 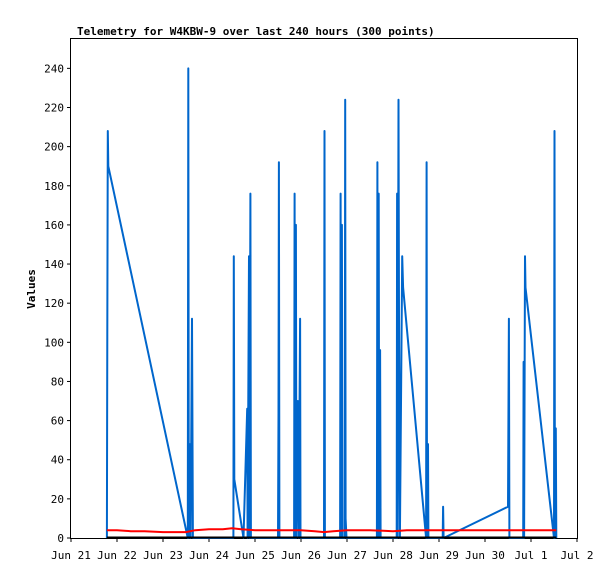 I want to click on y-tick-label: 180, so click(x=54, y=186).